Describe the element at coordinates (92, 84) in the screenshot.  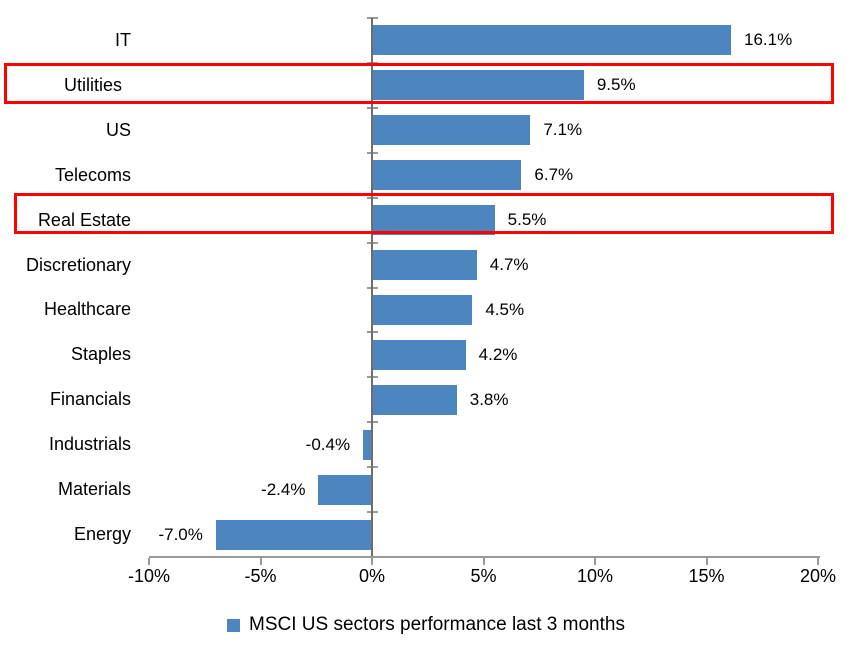
I see `category-label-utilities: Utilities` at that location.